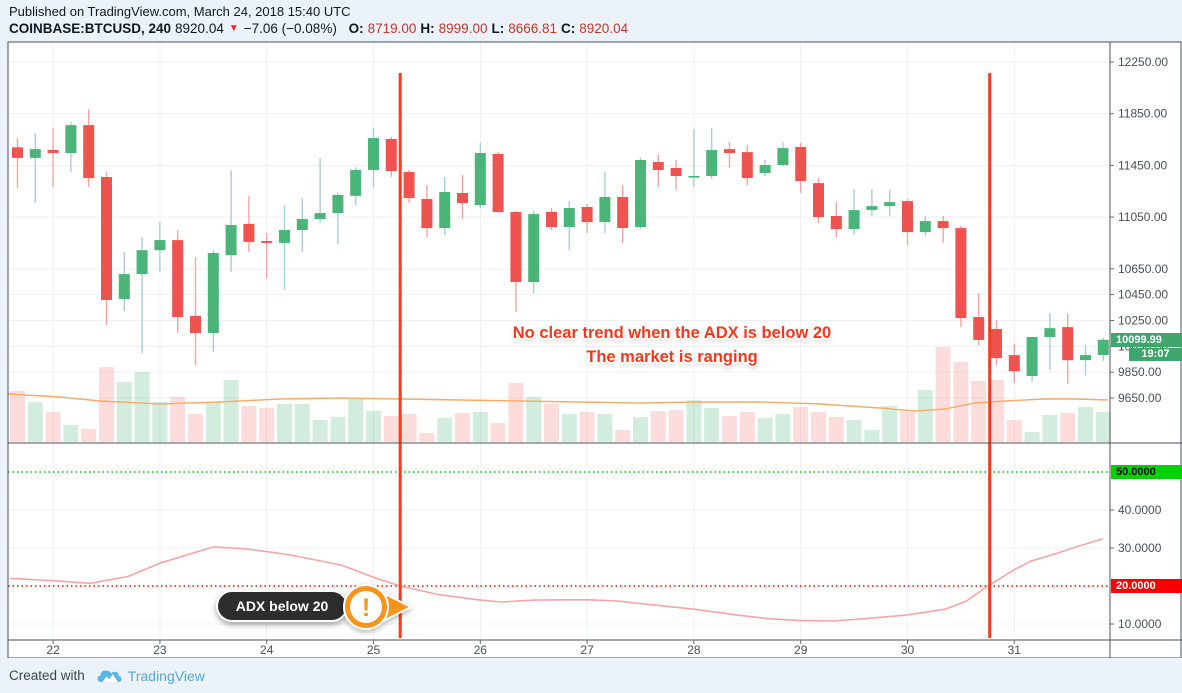  What do you see at coordinates (595, 649) in the screenshot?
I see `time-scale-row` at bounding box center [595, 649].